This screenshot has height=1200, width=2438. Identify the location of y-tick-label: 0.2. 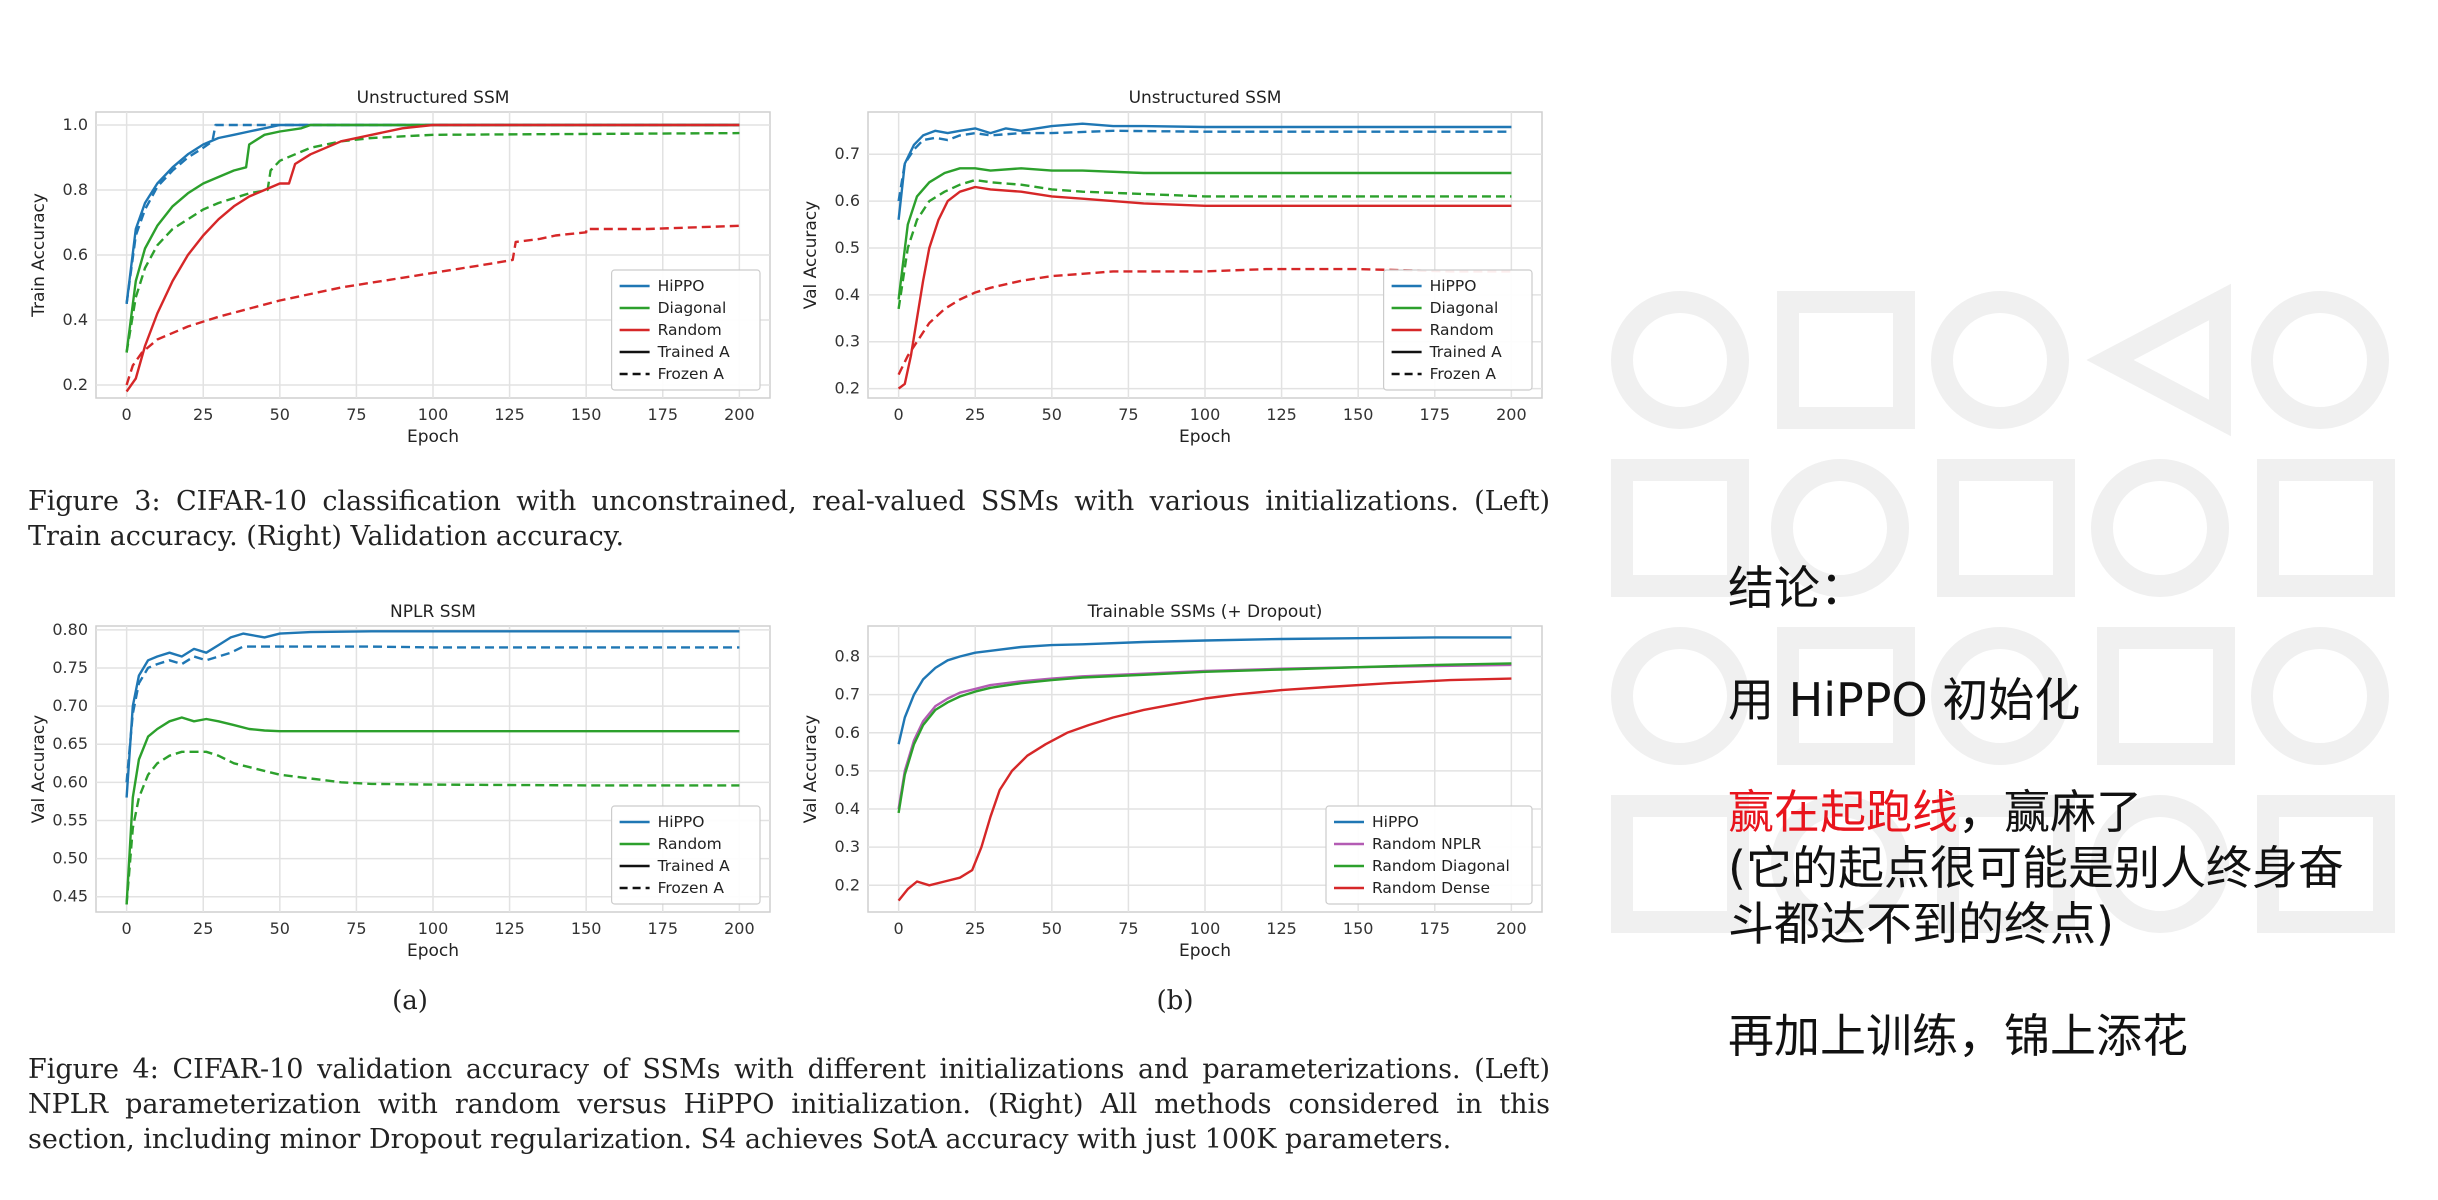
(847, 388).